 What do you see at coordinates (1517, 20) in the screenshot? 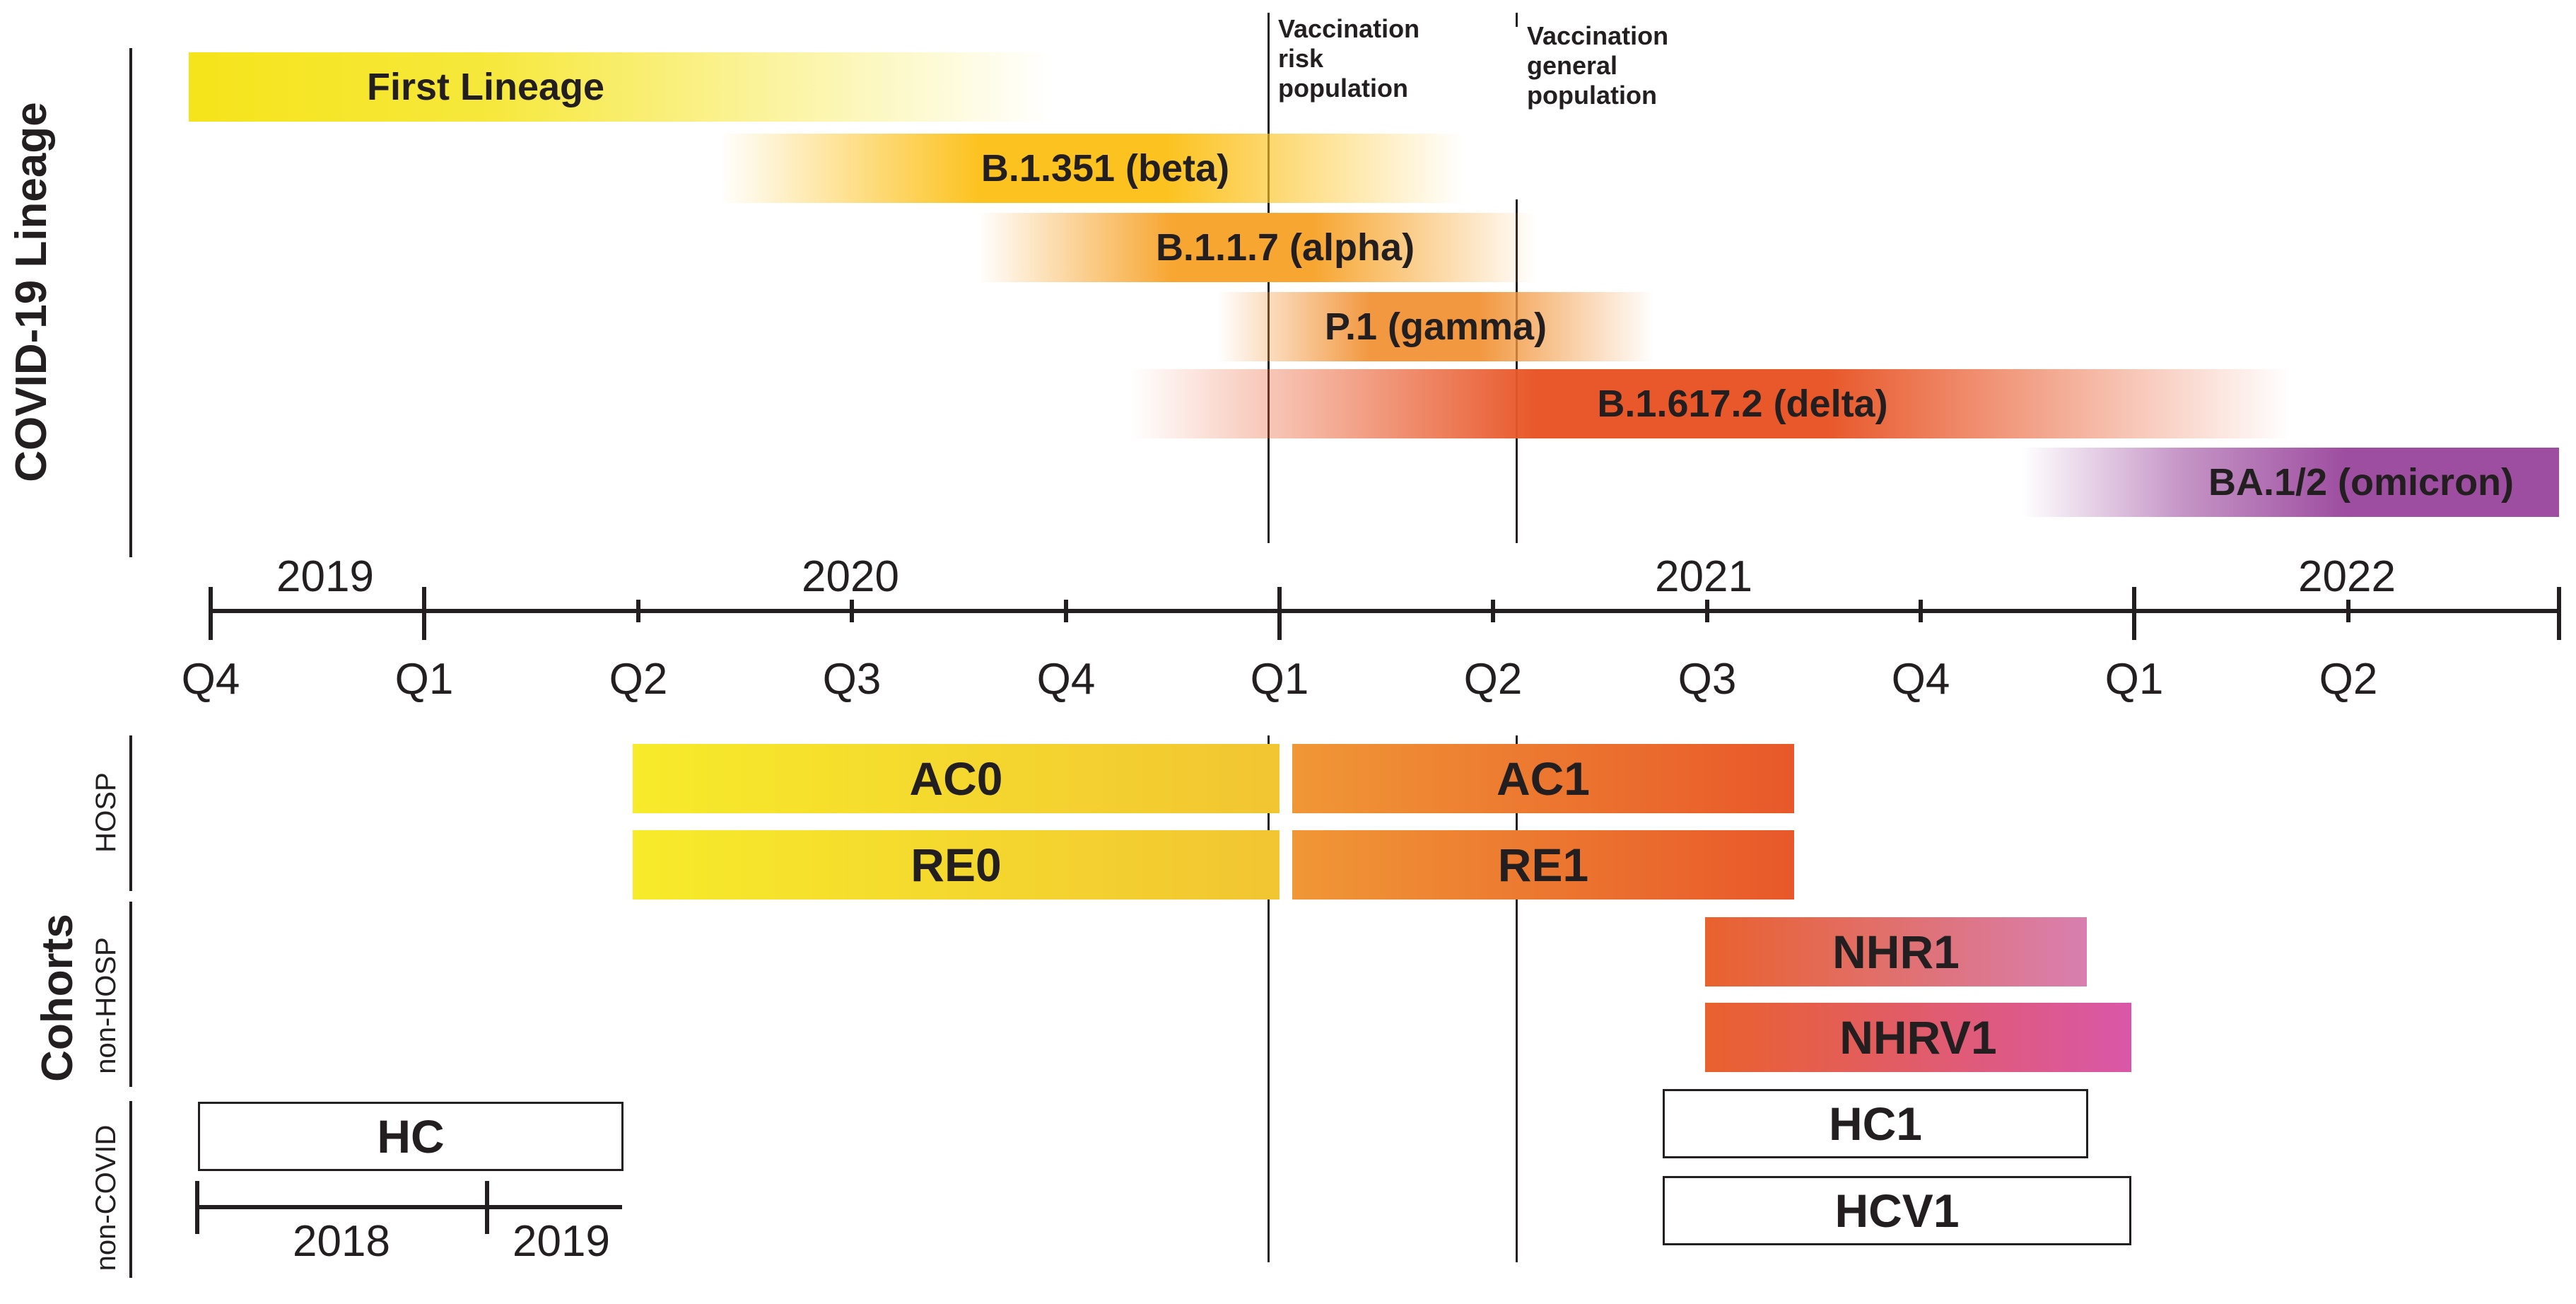
I see `vaccination-general-line` at bounding box center [1517, 20].